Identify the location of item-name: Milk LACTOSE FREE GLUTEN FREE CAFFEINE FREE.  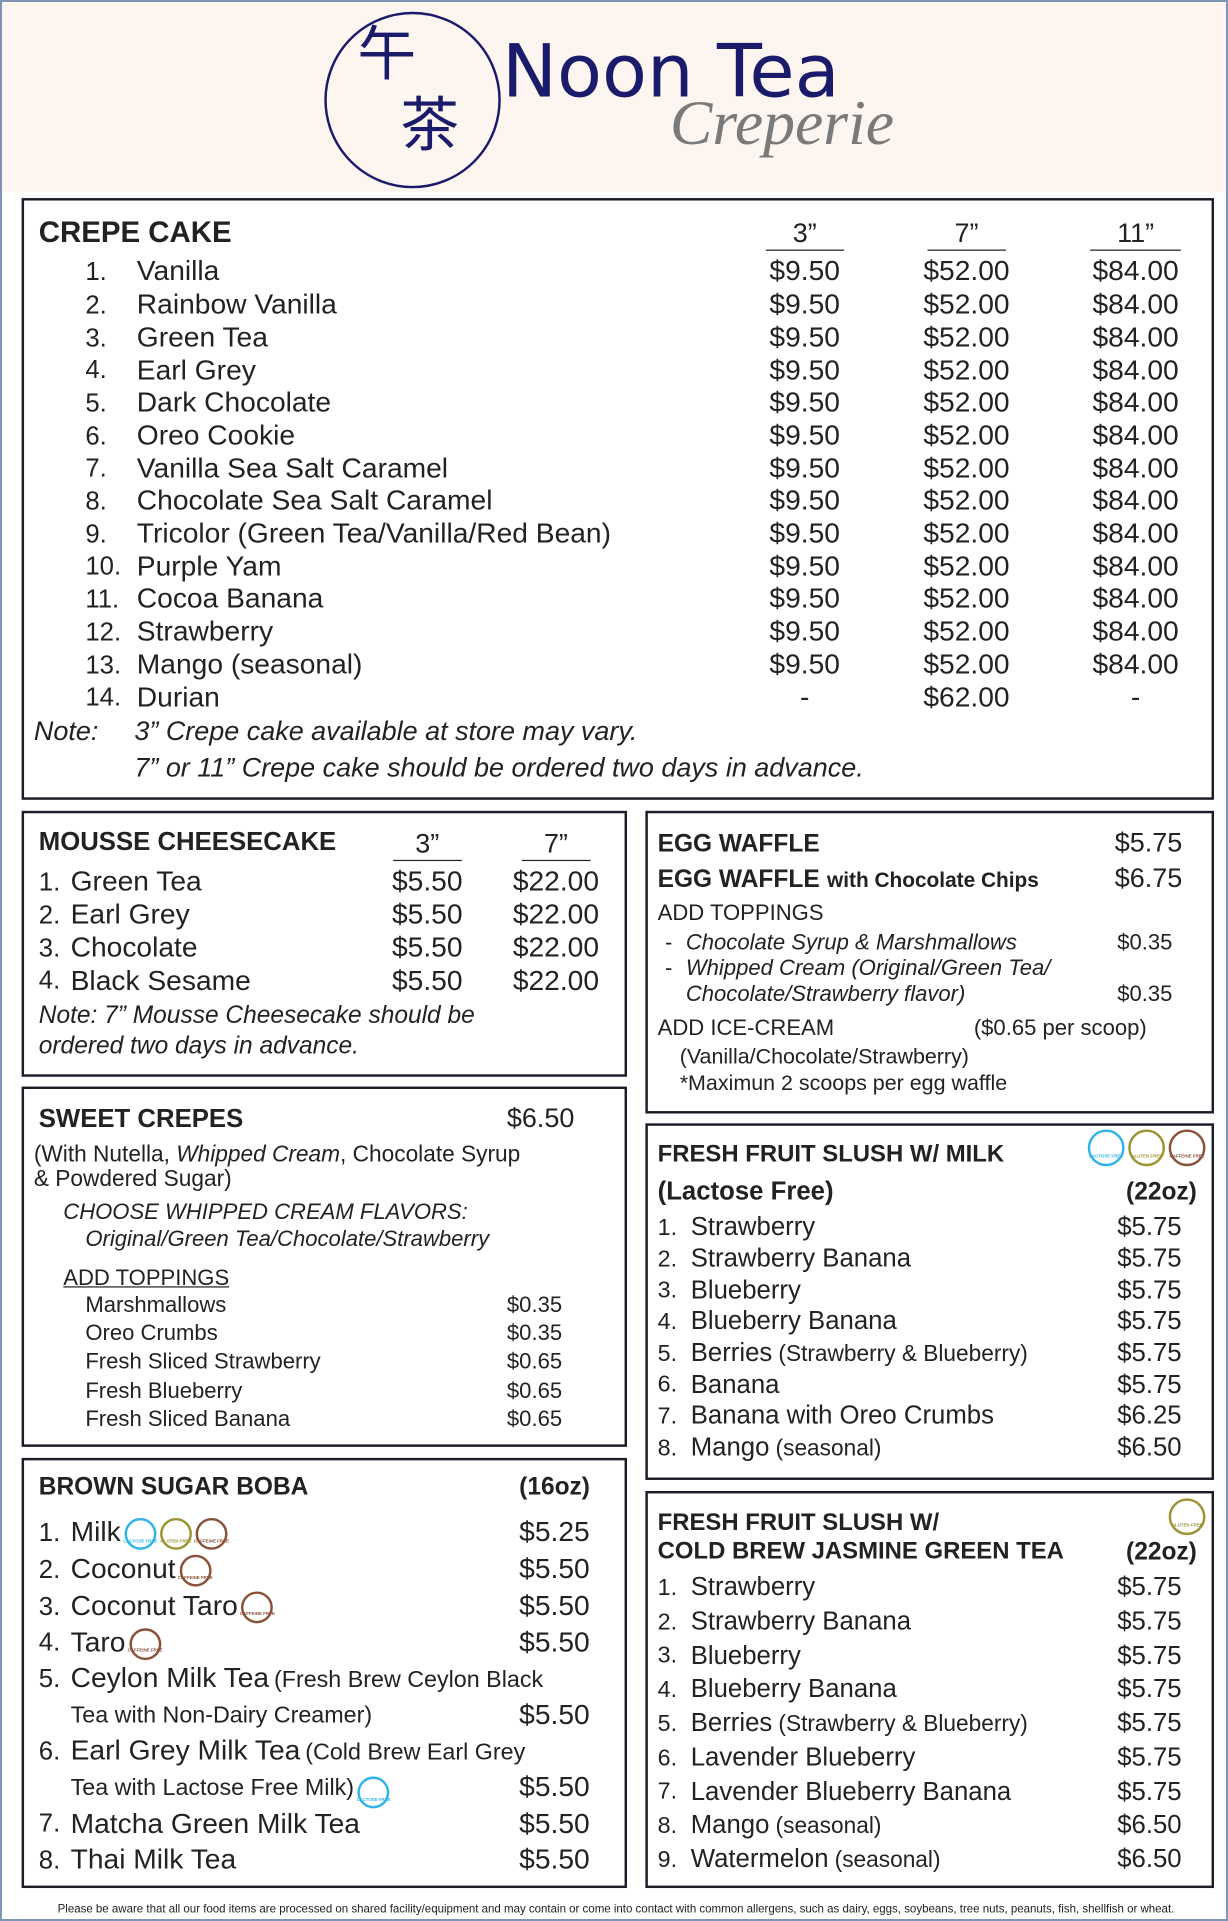
(149, 1533).